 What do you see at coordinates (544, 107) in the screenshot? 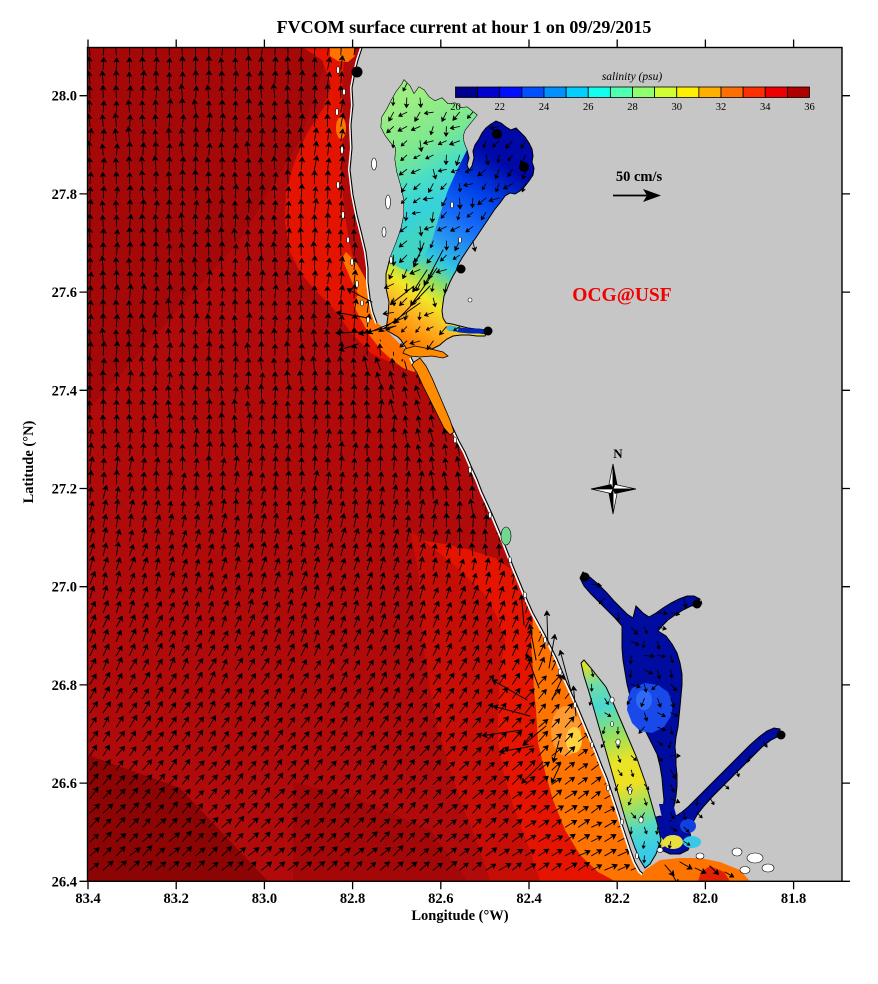
I see `svg-text: 24` at bounding box center [544, 107].